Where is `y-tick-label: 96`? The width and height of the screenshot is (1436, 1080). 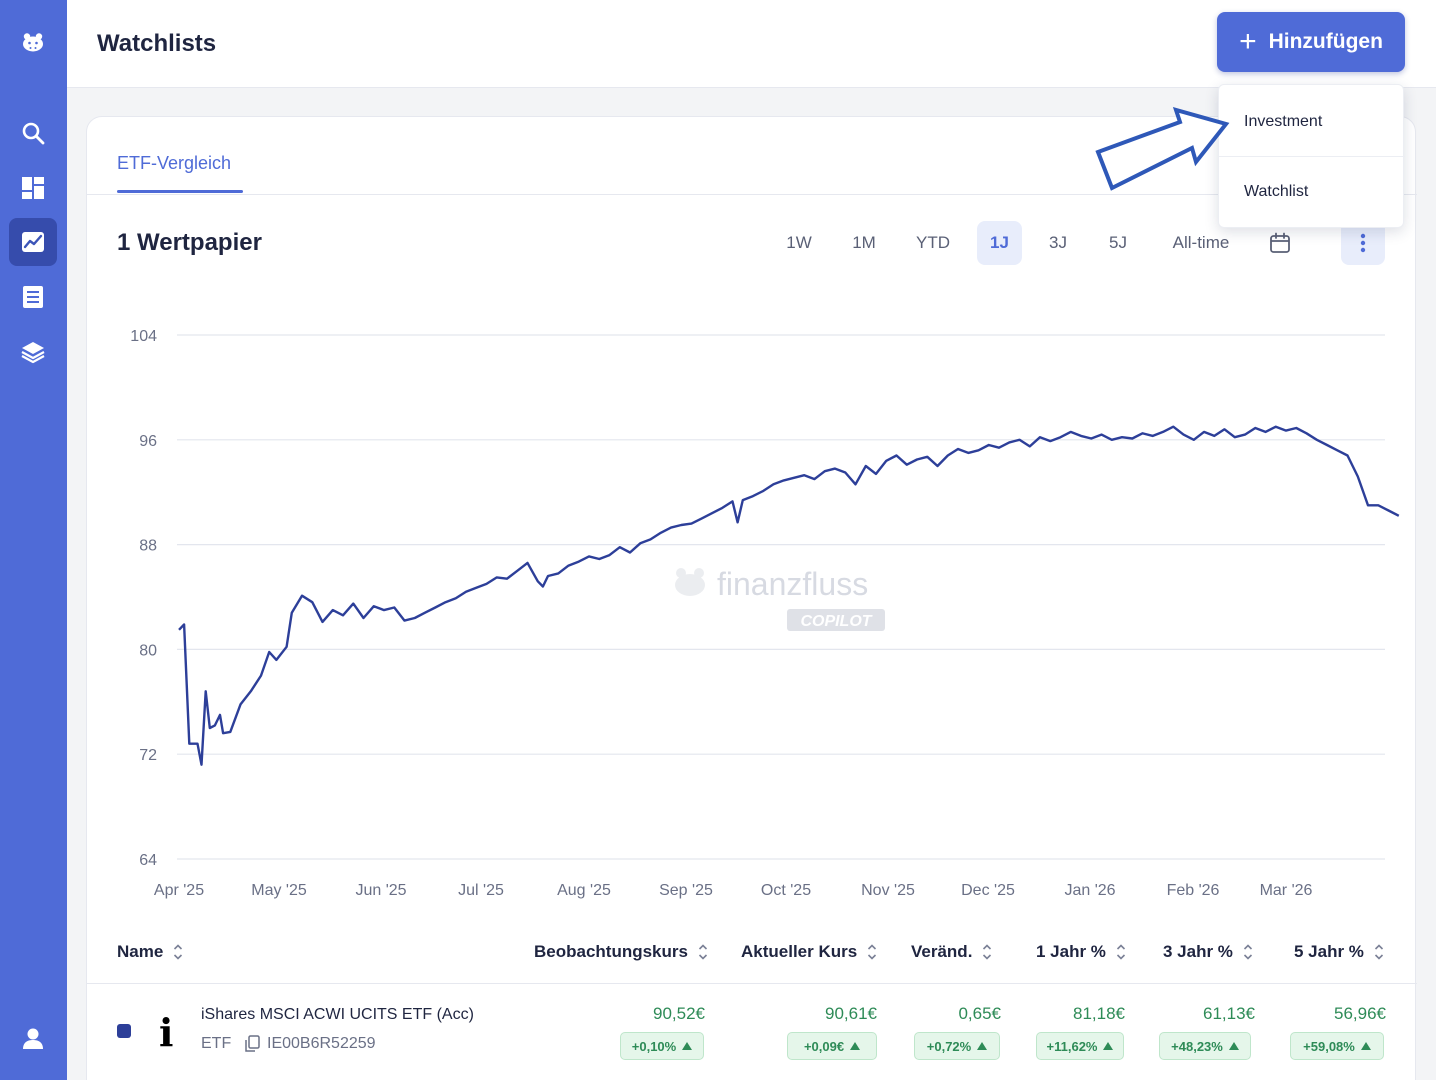 y-tick-label: 96 is located at coordinates (148, 441).